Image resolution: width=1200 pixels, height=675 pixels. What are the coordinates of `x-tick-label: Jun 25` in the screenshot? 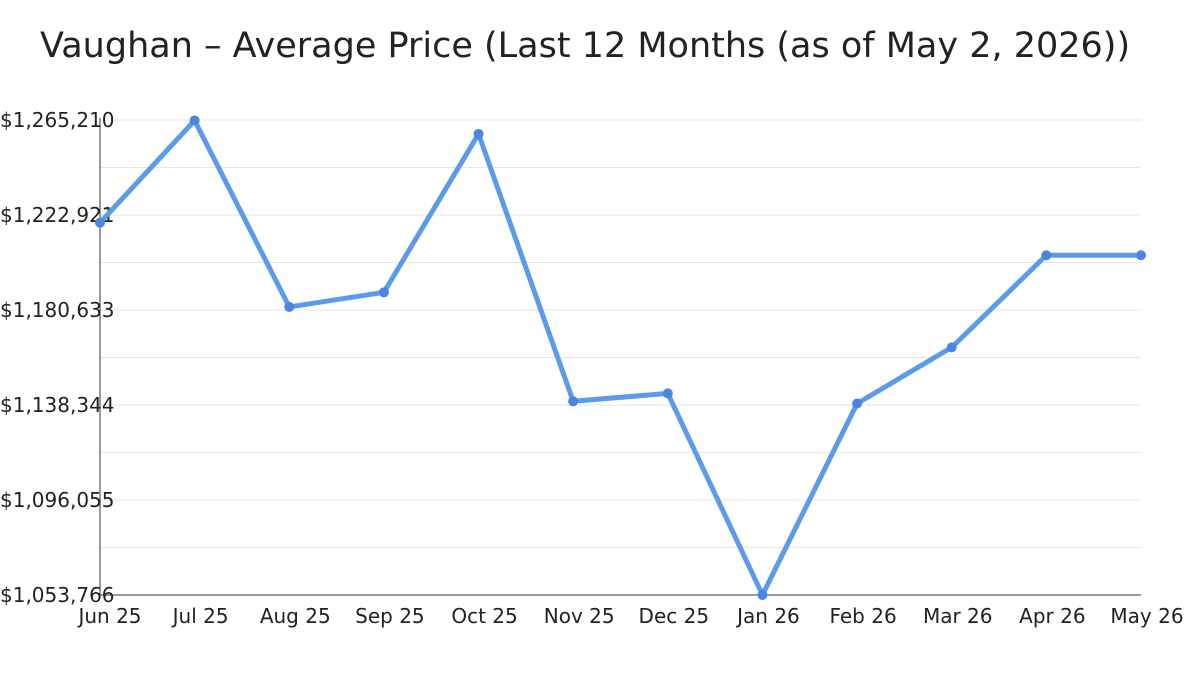 It's located at (108, 616).